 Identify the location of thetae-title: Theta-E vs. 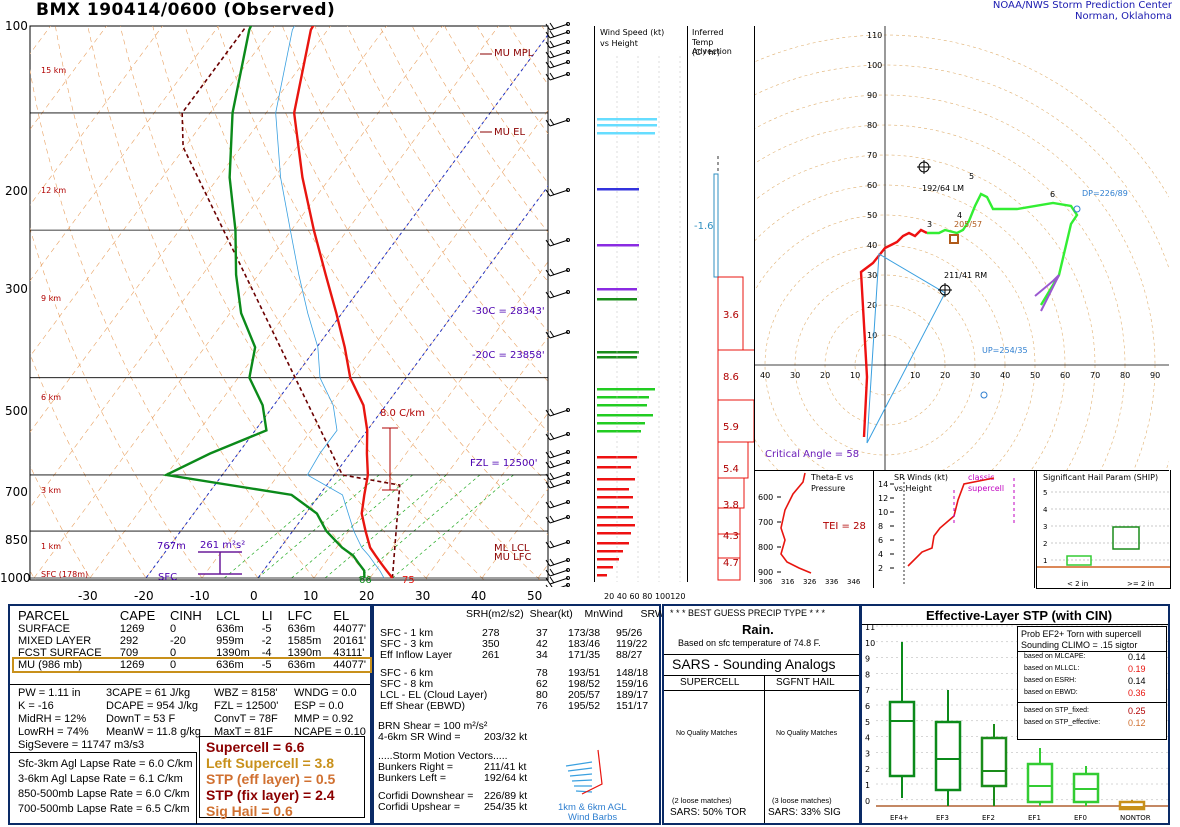
(832, 477).